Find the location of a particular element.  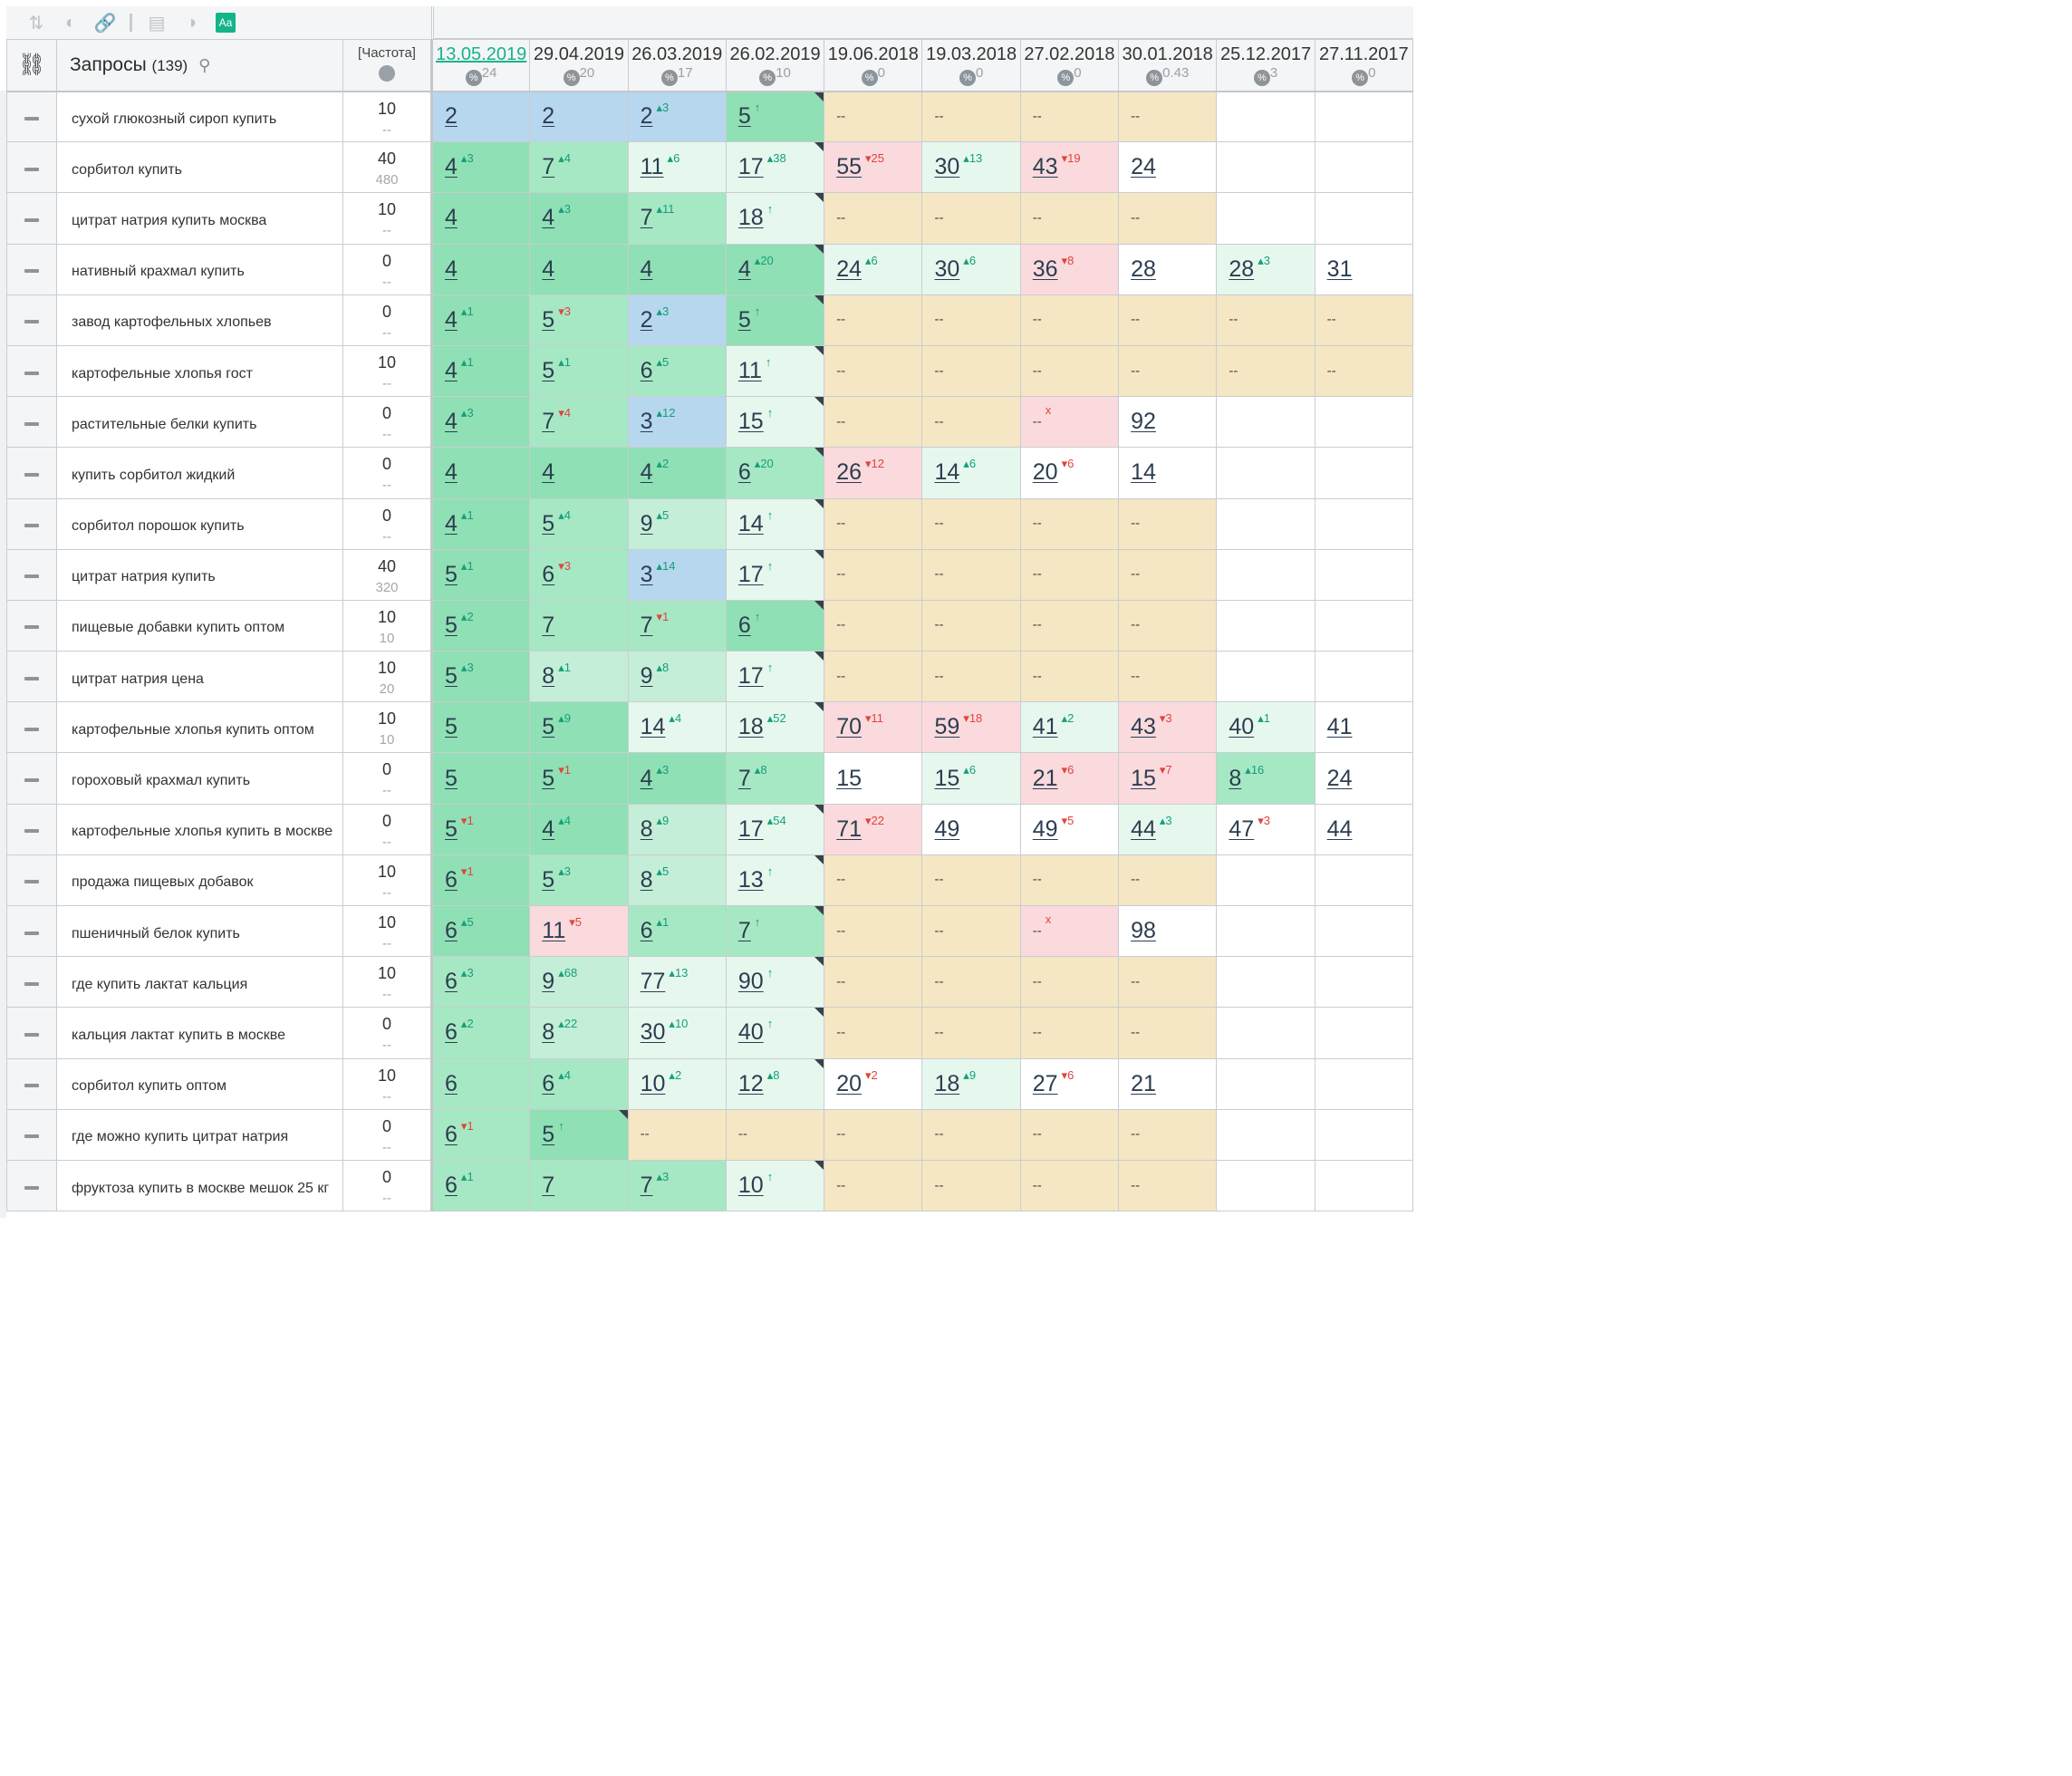

position-cell: 24 is located at coordinates (1168, 167).